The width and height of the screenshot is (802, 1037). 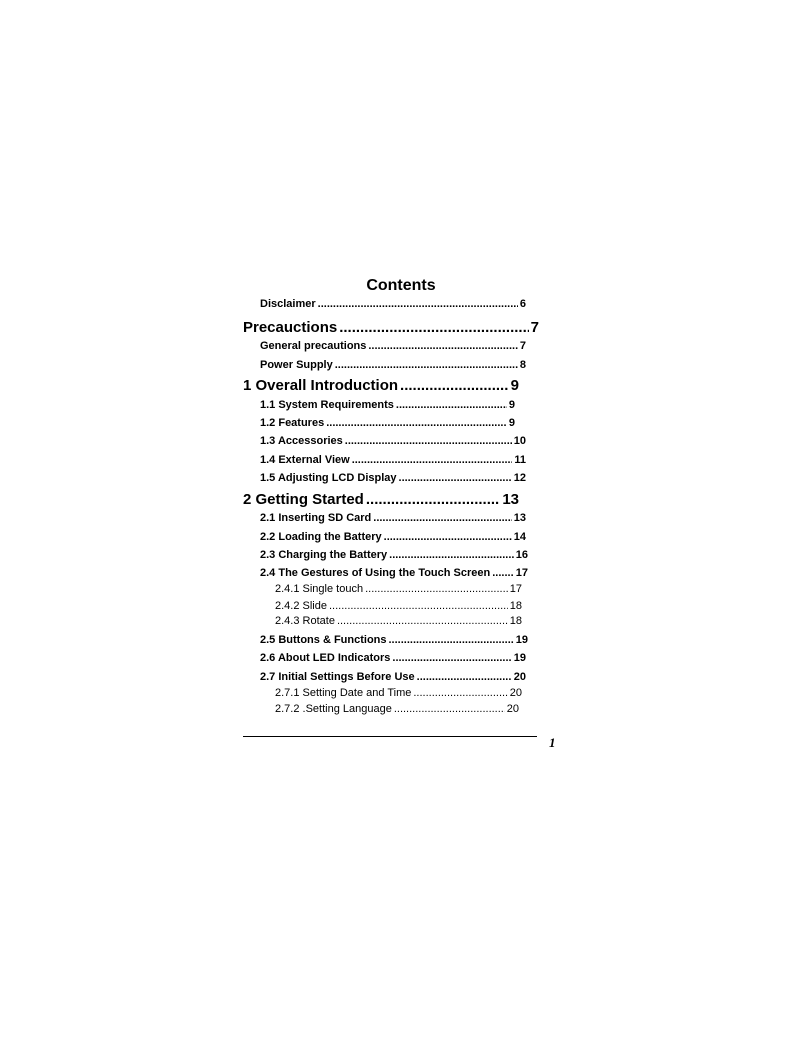 I want to click on toc-entry: General precautions 7, so click(x=393, y=346).